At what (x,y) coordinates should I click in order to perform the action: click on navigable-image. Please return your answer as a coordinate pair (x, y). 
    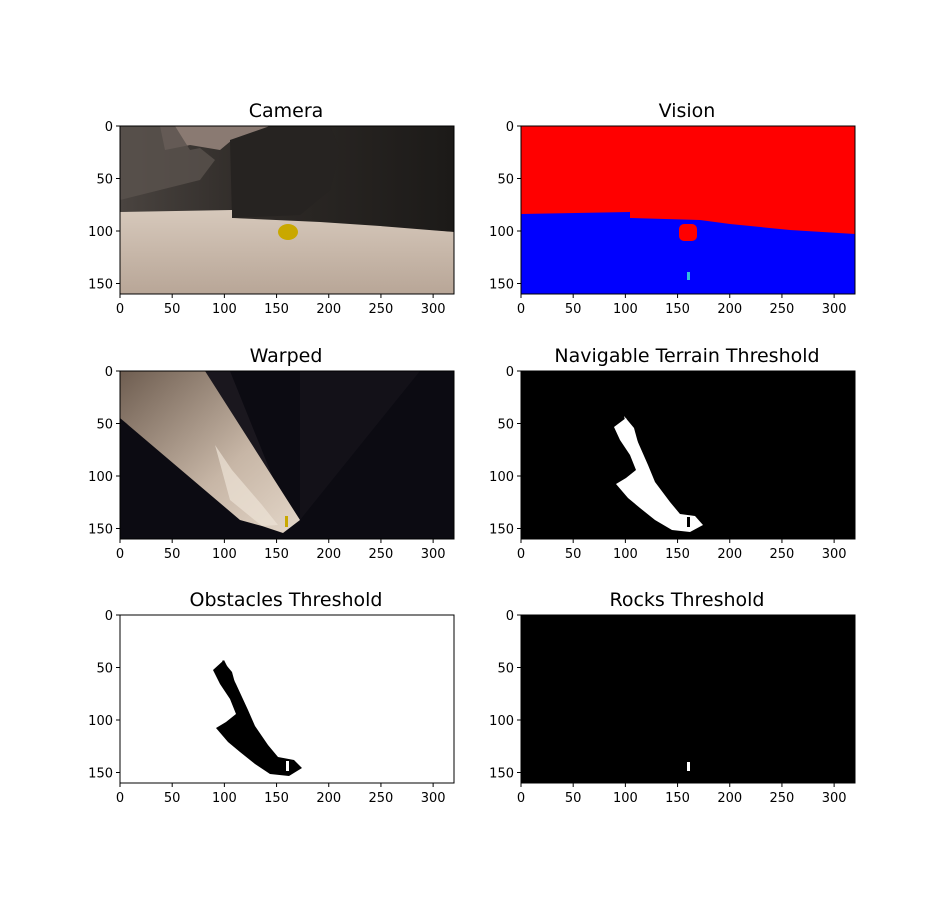
    Looking at the image, I should click on (688, 455).